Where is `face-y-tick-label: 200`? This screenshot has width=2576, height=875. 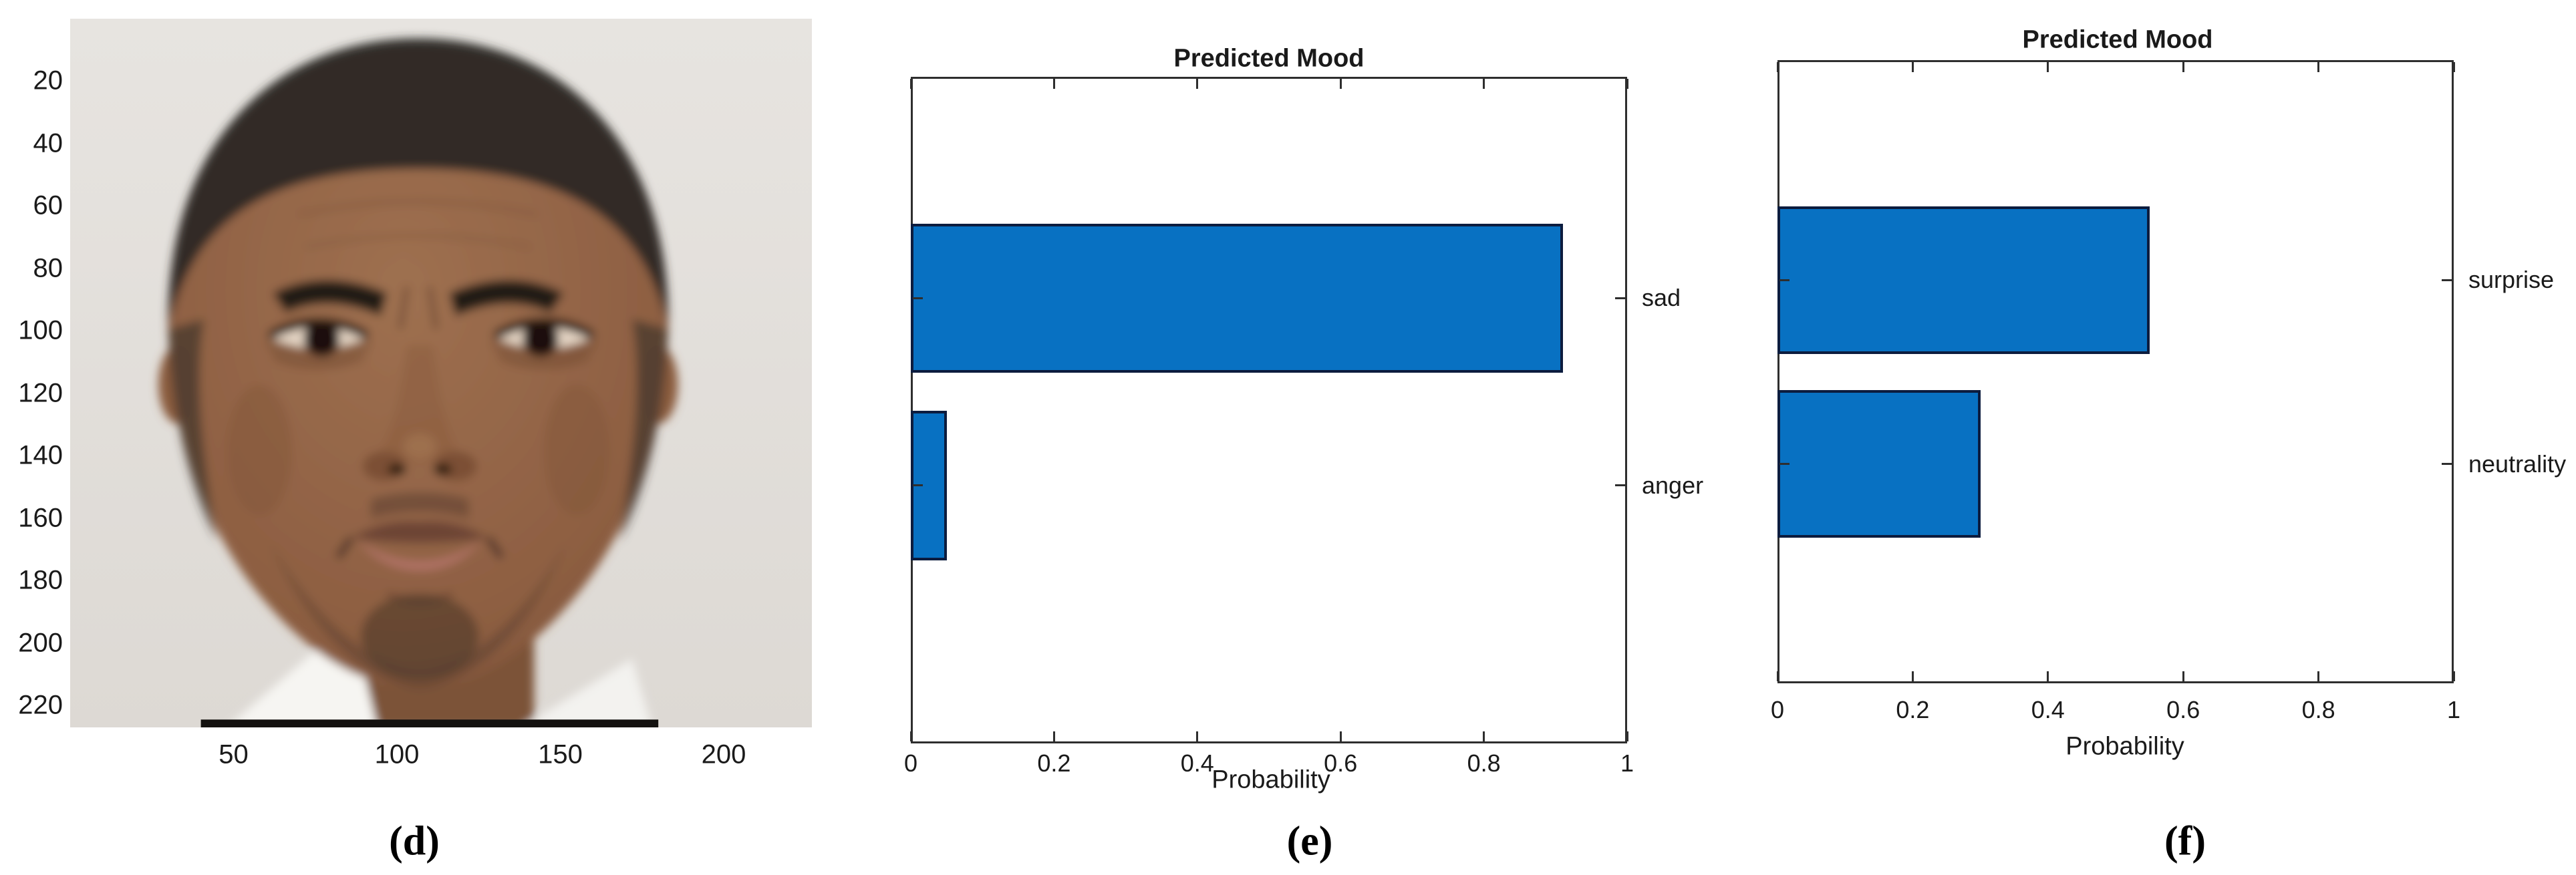
face-y-tick-label: 200 is located at coordinates (40, 643).